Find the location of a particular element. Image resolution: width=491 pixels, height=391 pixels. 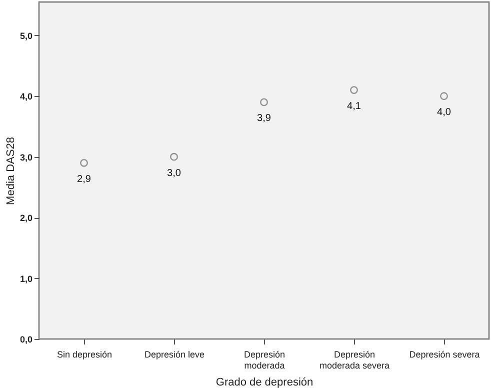

x-tick-label: Depresión leve is located at coordinates (174, 355).